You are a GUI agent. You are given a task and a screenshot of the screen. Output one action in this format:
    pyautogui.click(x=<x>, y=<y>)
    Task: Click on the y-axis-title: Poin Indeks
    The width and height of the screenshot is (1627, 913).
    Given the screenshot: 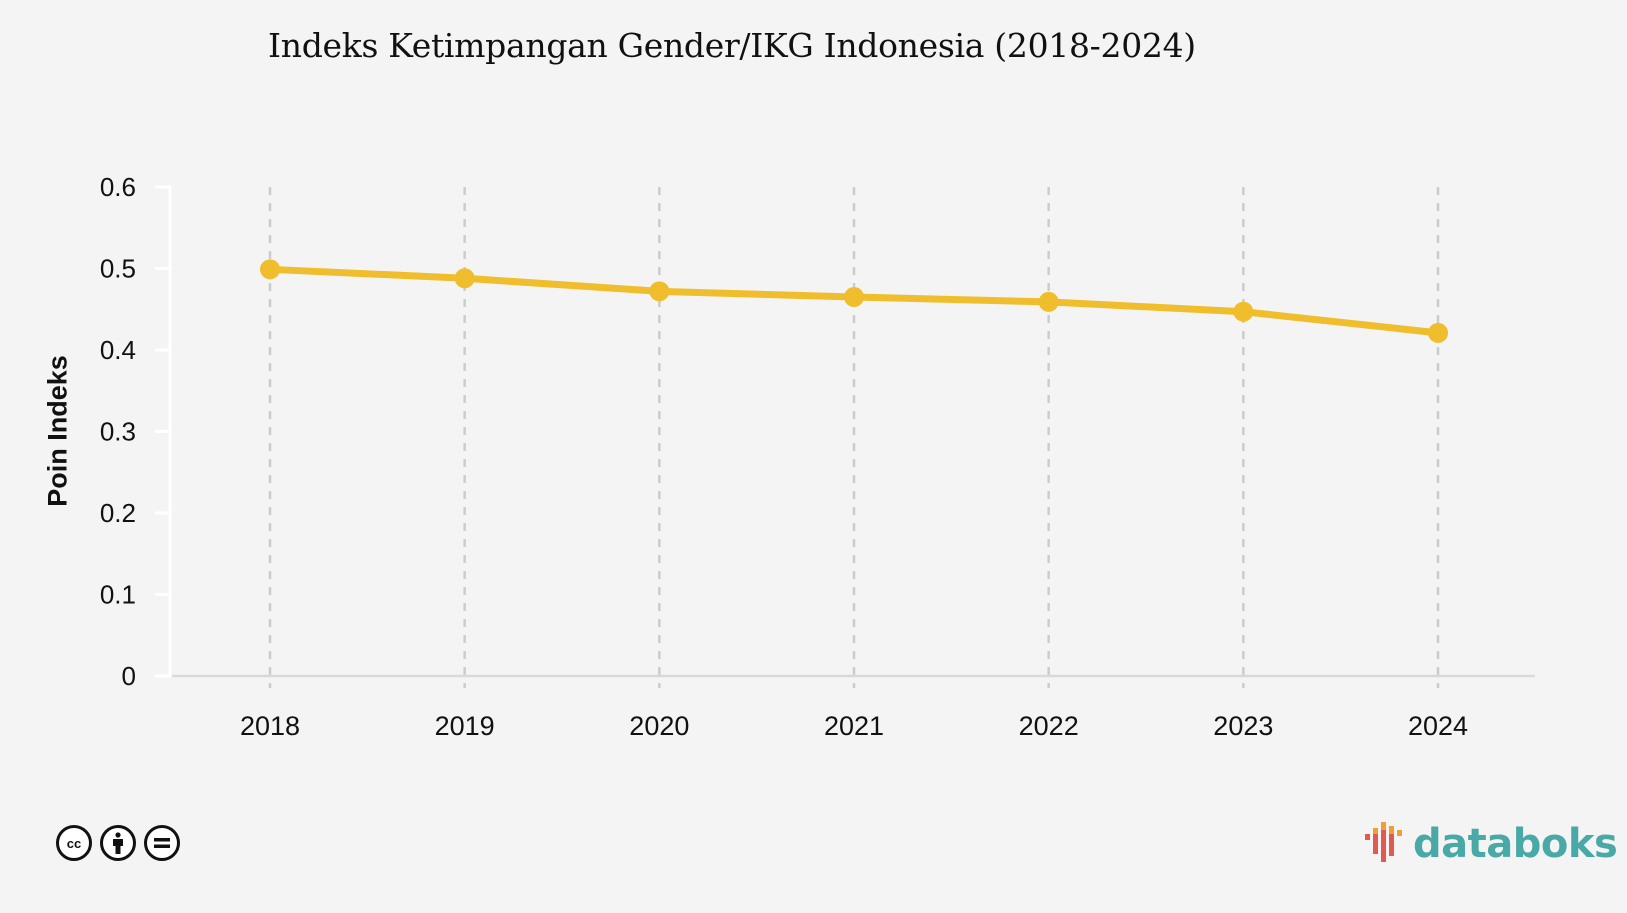 What is the action you would take?
    pyautogui.click(x=57, y=431)
    